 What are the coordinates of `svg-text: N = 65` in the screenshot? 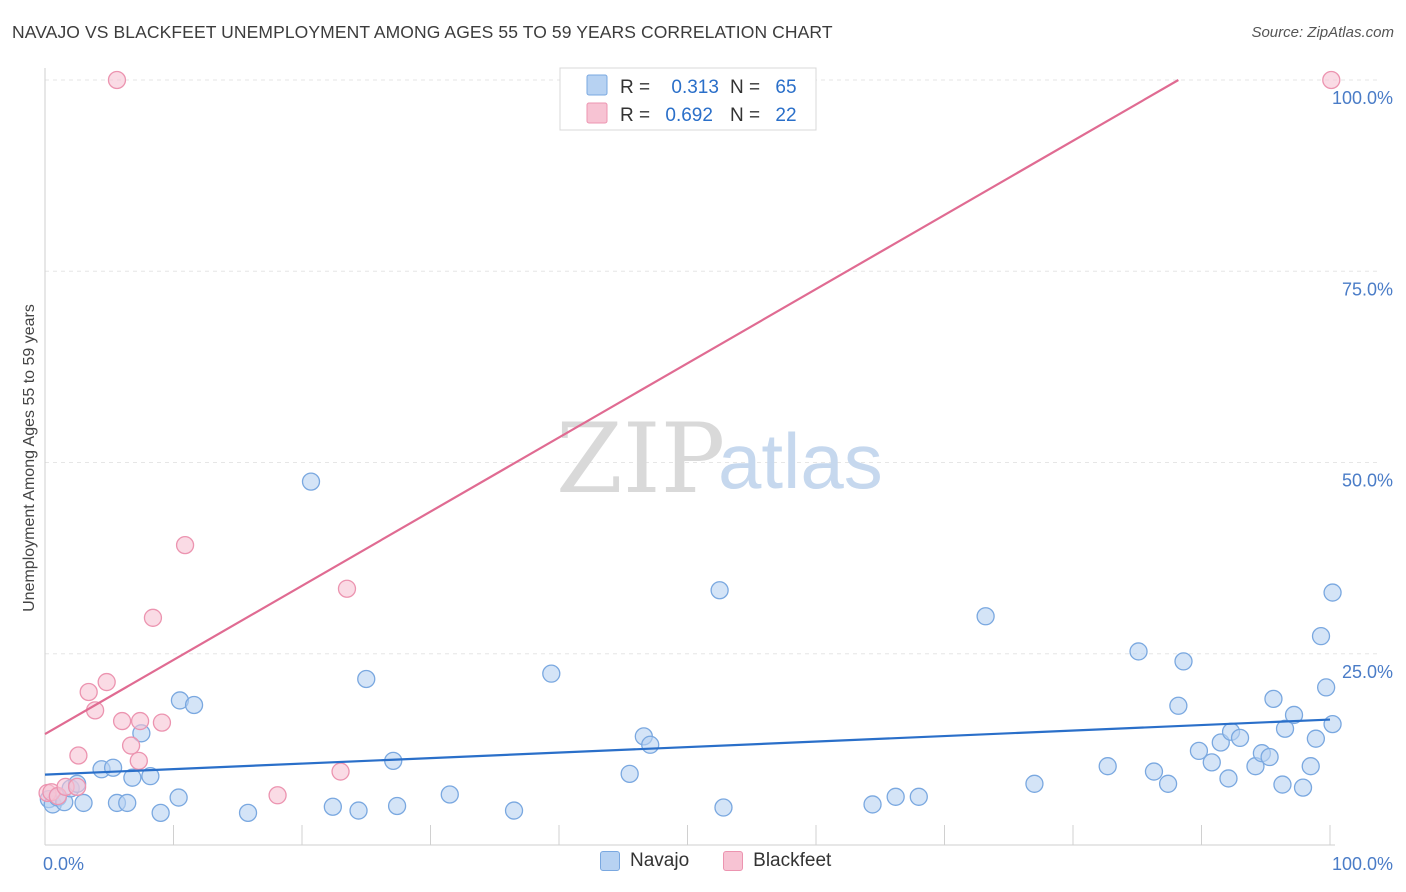 It's located at (763, 87).